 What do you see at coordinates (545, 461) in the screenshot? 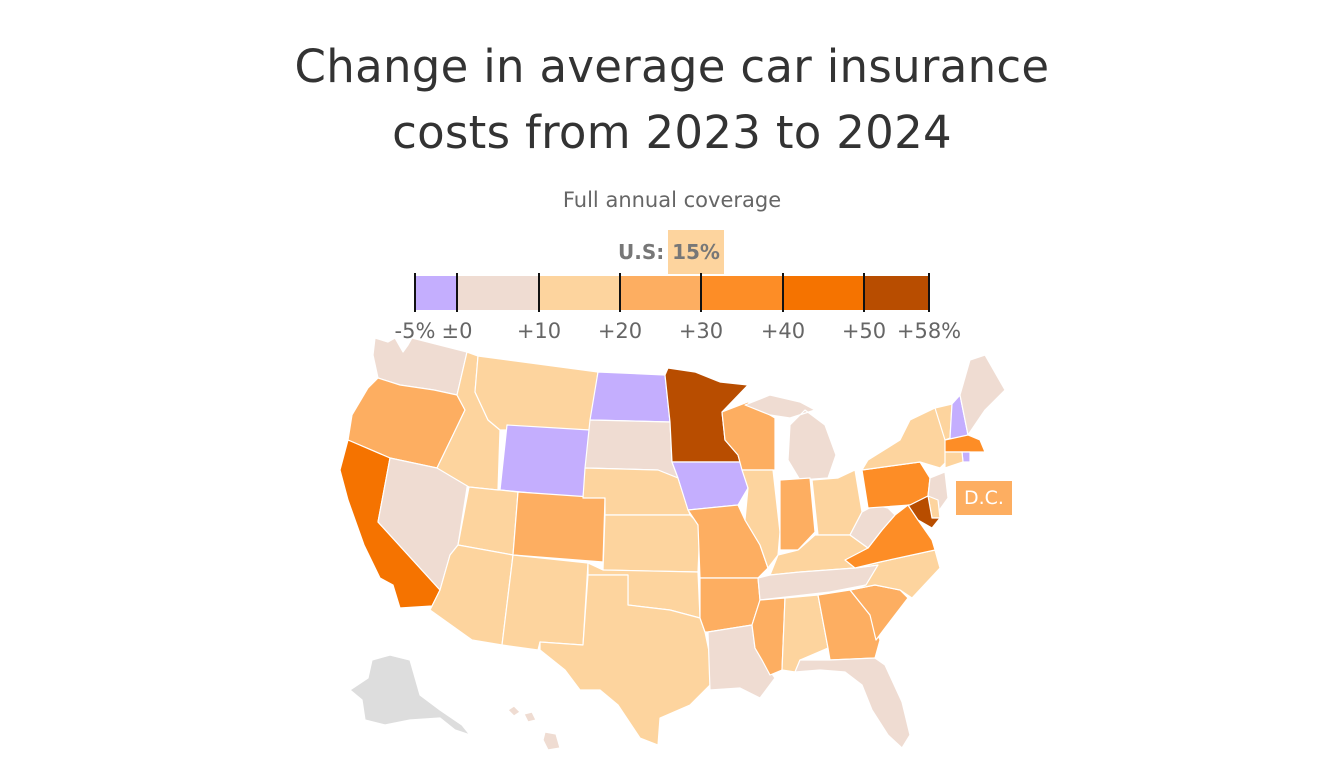
I see `state-WY` at bounding box center [545, 461].